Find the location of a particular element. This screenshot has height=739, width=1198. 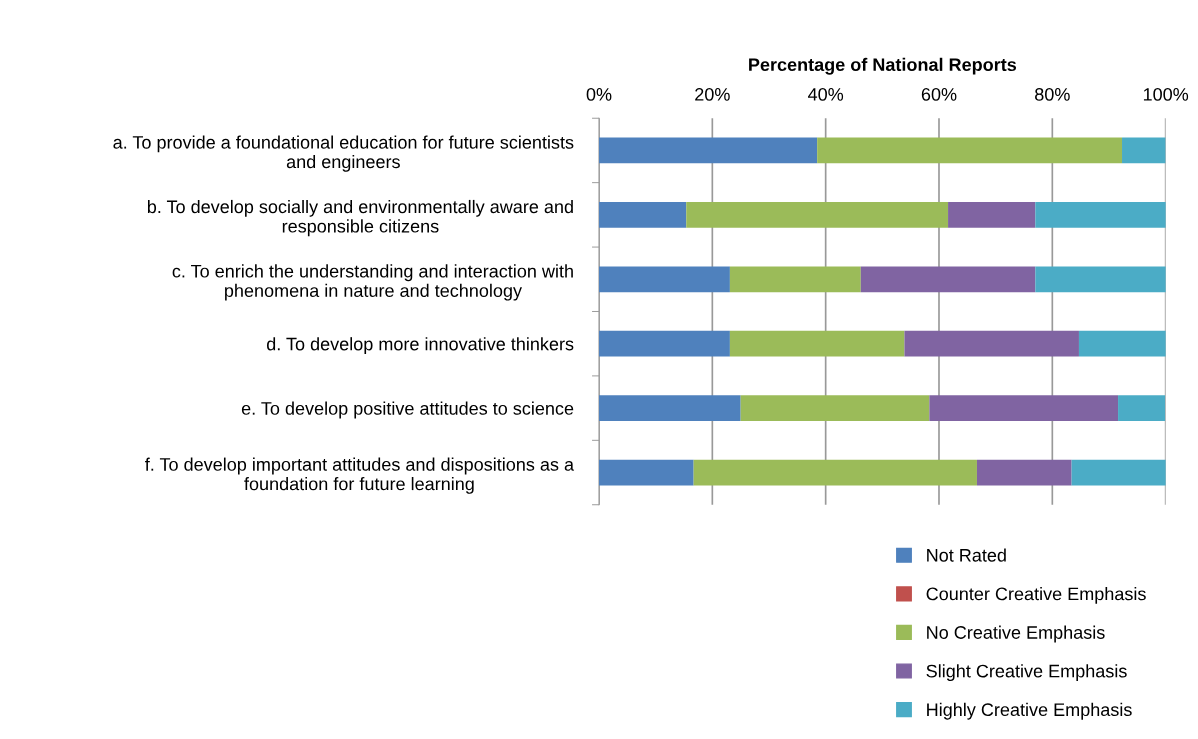

x-tick-label: 60% is located at coordinates (939, 94).